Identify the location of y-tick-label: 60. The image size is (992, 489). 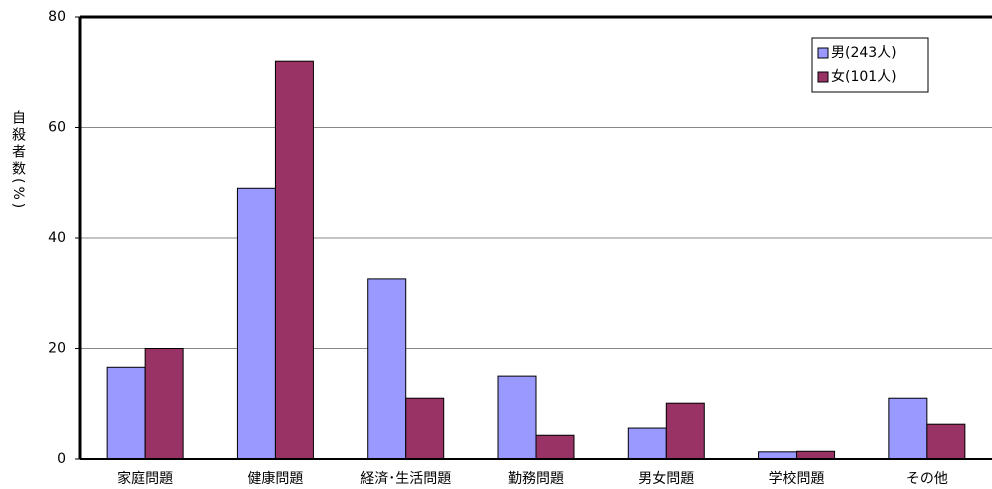
(57, 128).